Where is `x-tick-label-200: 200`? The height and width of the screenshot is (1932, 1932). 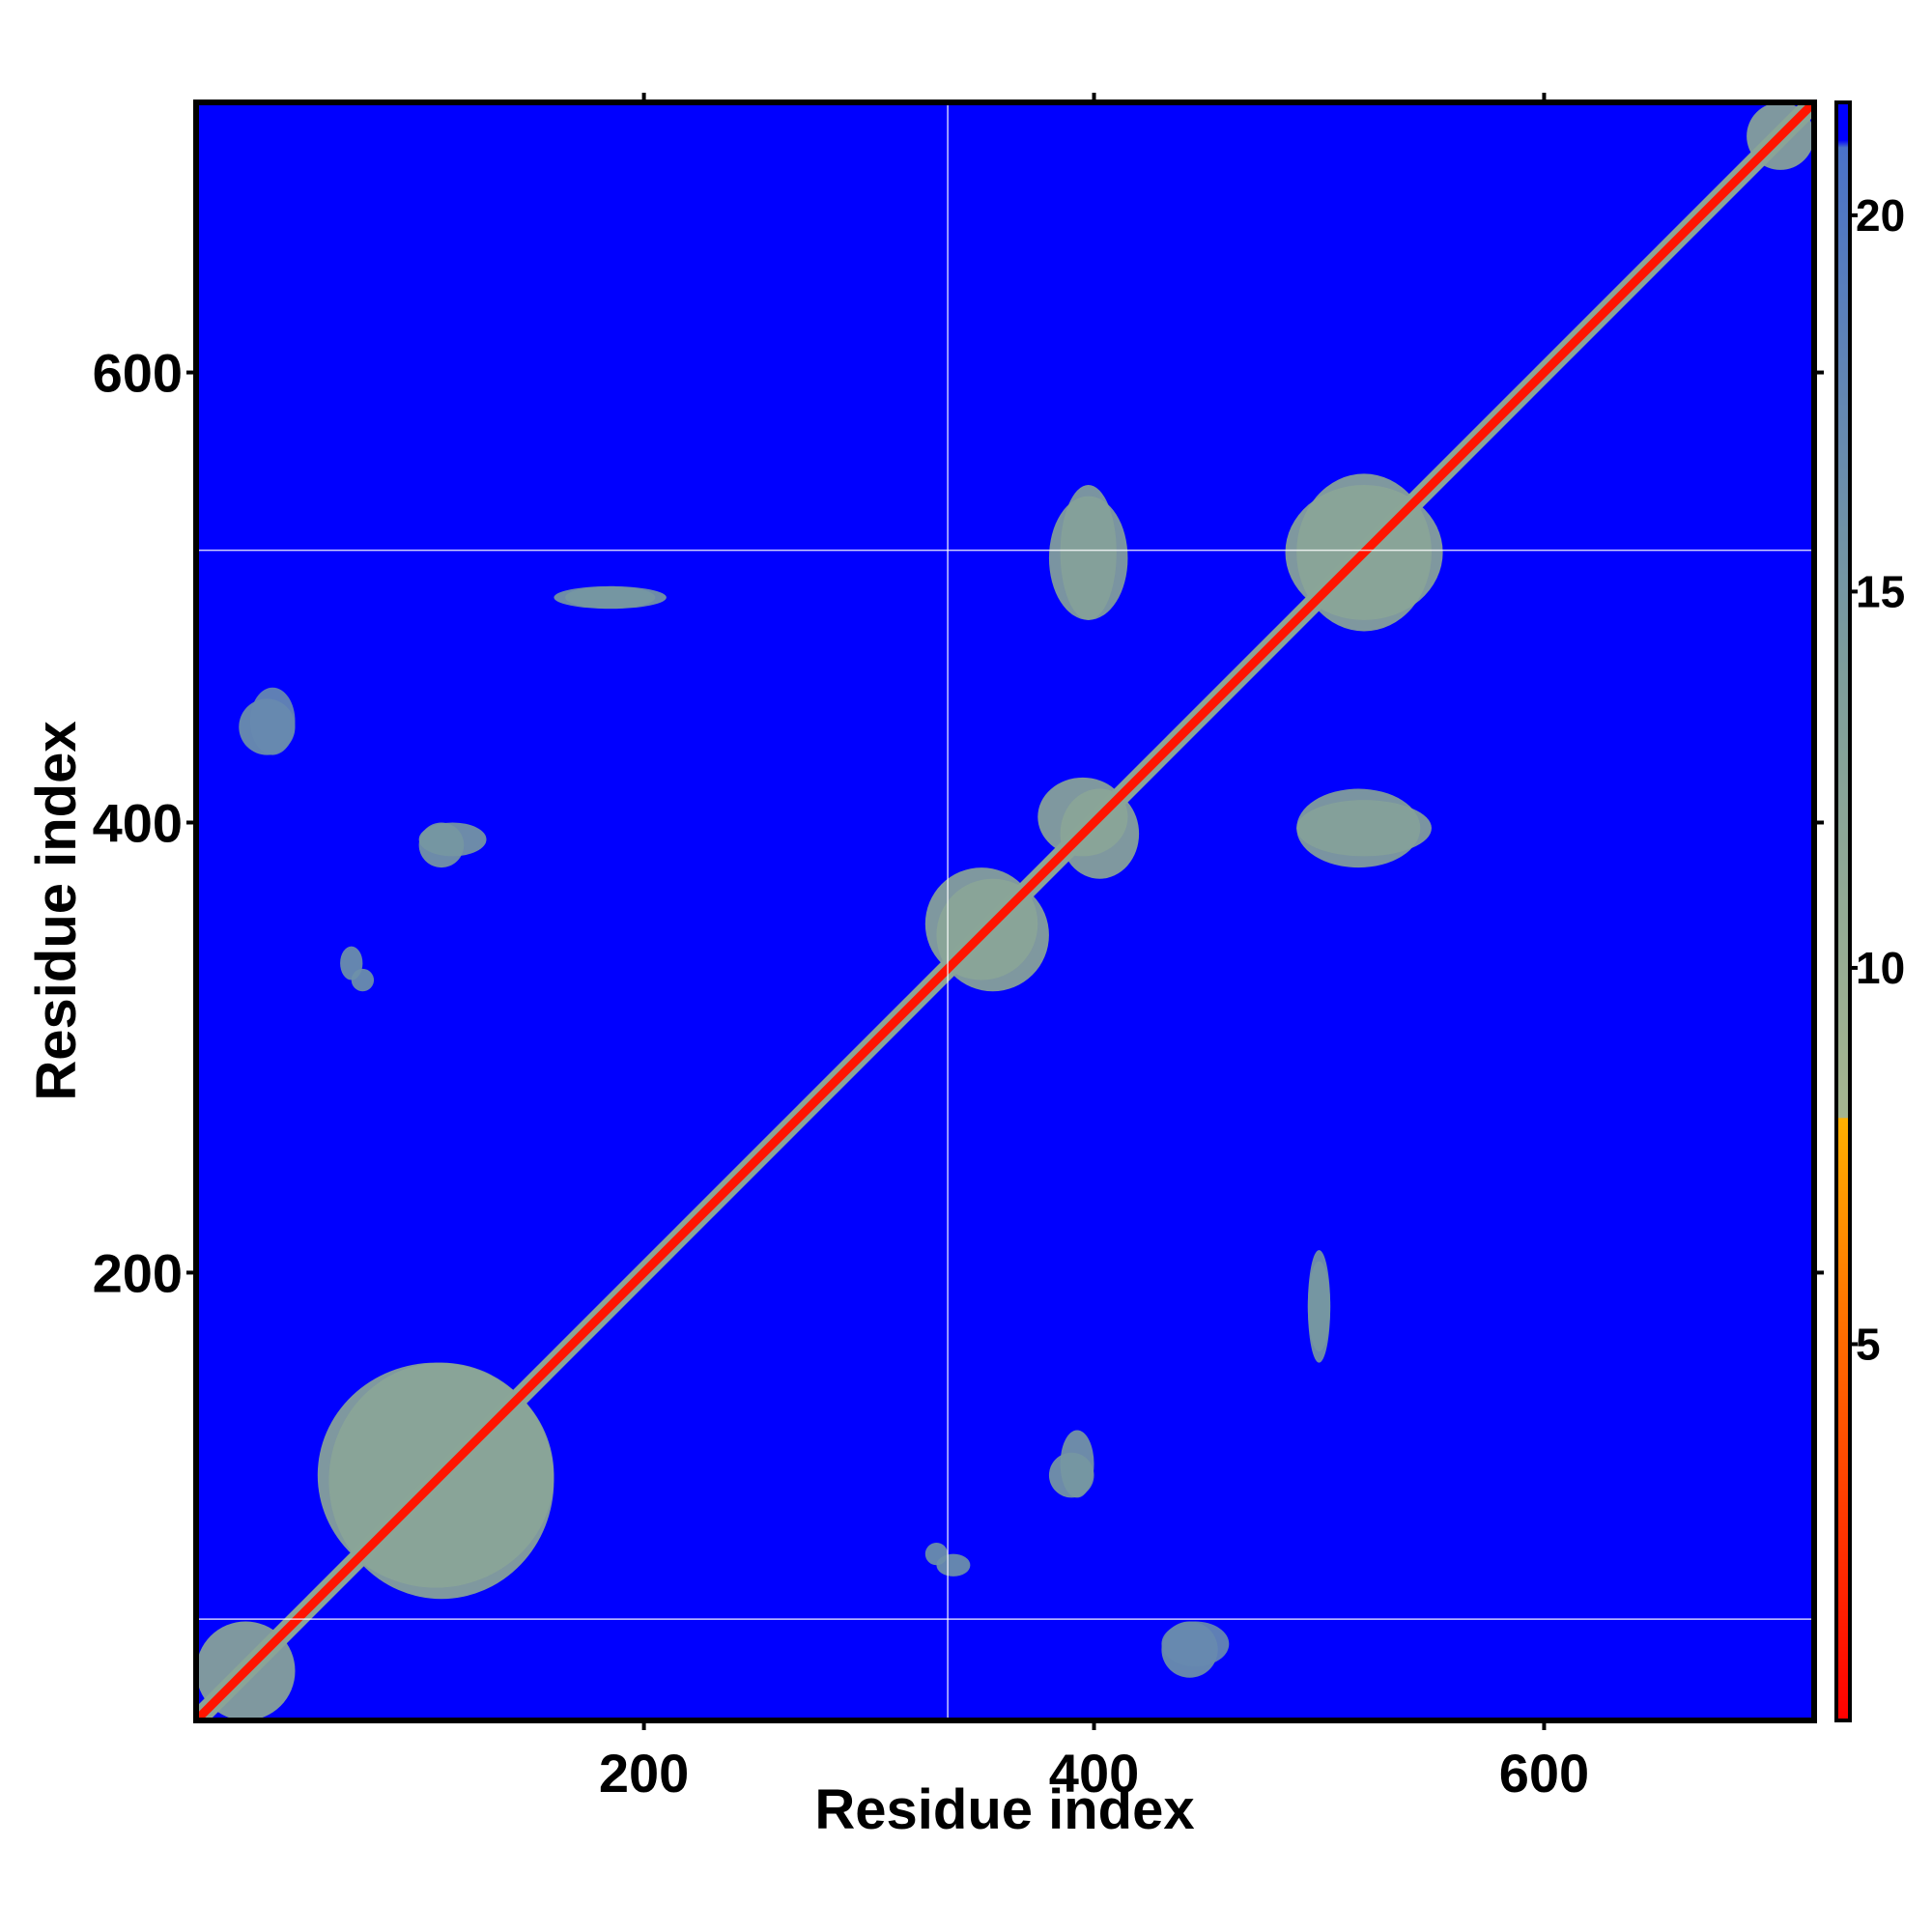 x-tick-label-200: 200 is located at coordinates (644, 1773).